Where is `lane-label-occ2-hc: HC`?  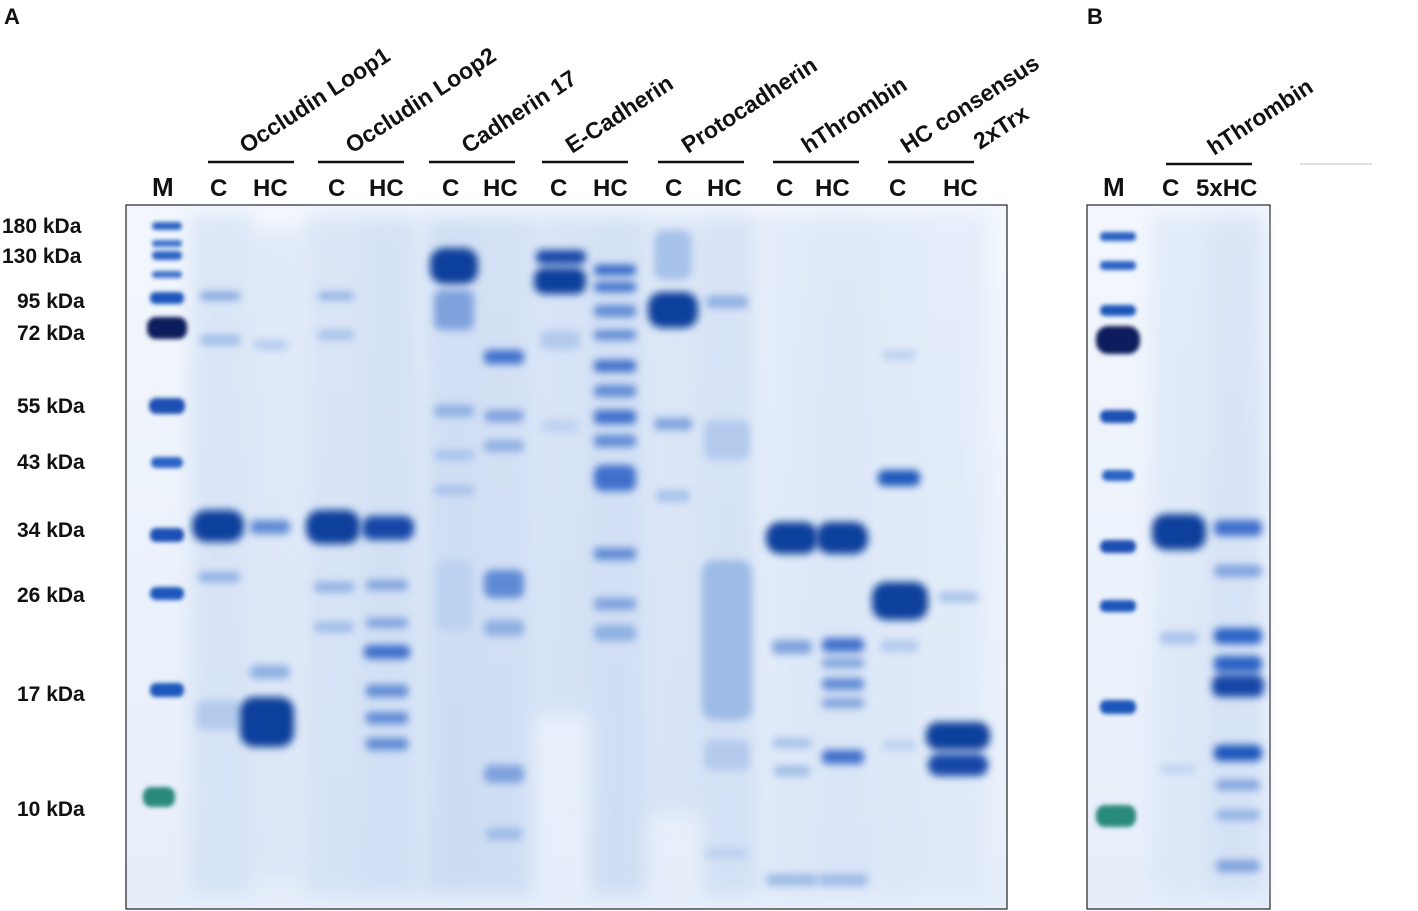
lane-label-occ2-hc: HC is located at coordinates (386, 188).